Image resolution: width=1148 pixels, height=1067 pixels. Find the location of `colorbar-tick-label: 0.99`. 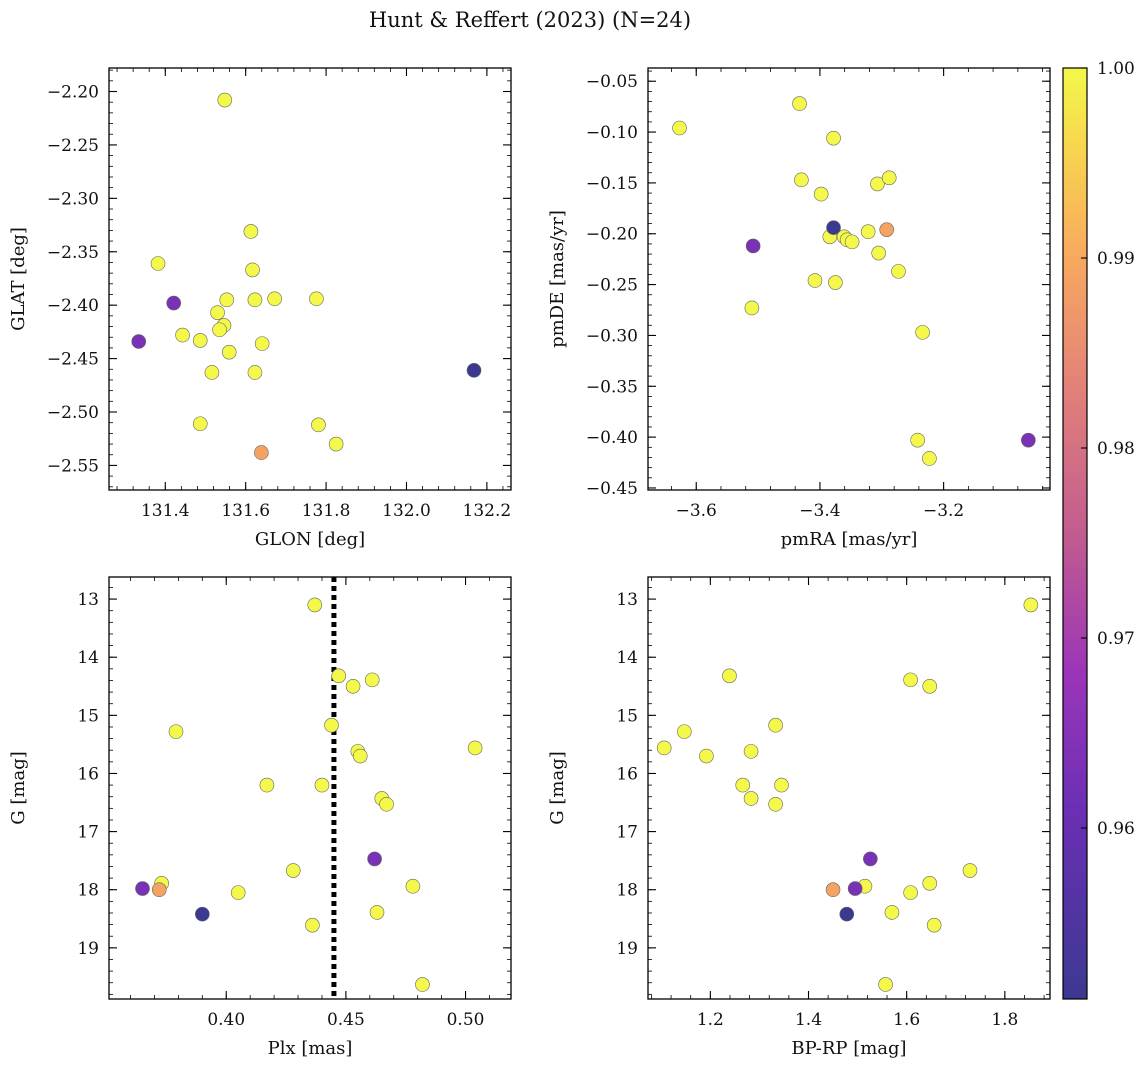

colorbar-tick-label: 0.99 is located at coordinates (1116, 259).